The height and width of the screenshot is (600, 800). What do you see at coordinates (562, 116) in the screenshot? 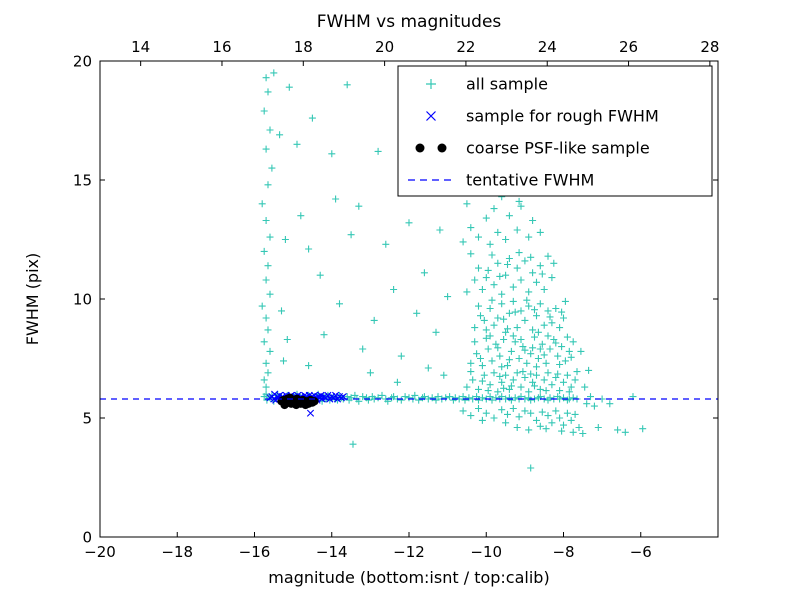
I see `legend-label: sample for rough FWHM` at bounding box center [562, 116].